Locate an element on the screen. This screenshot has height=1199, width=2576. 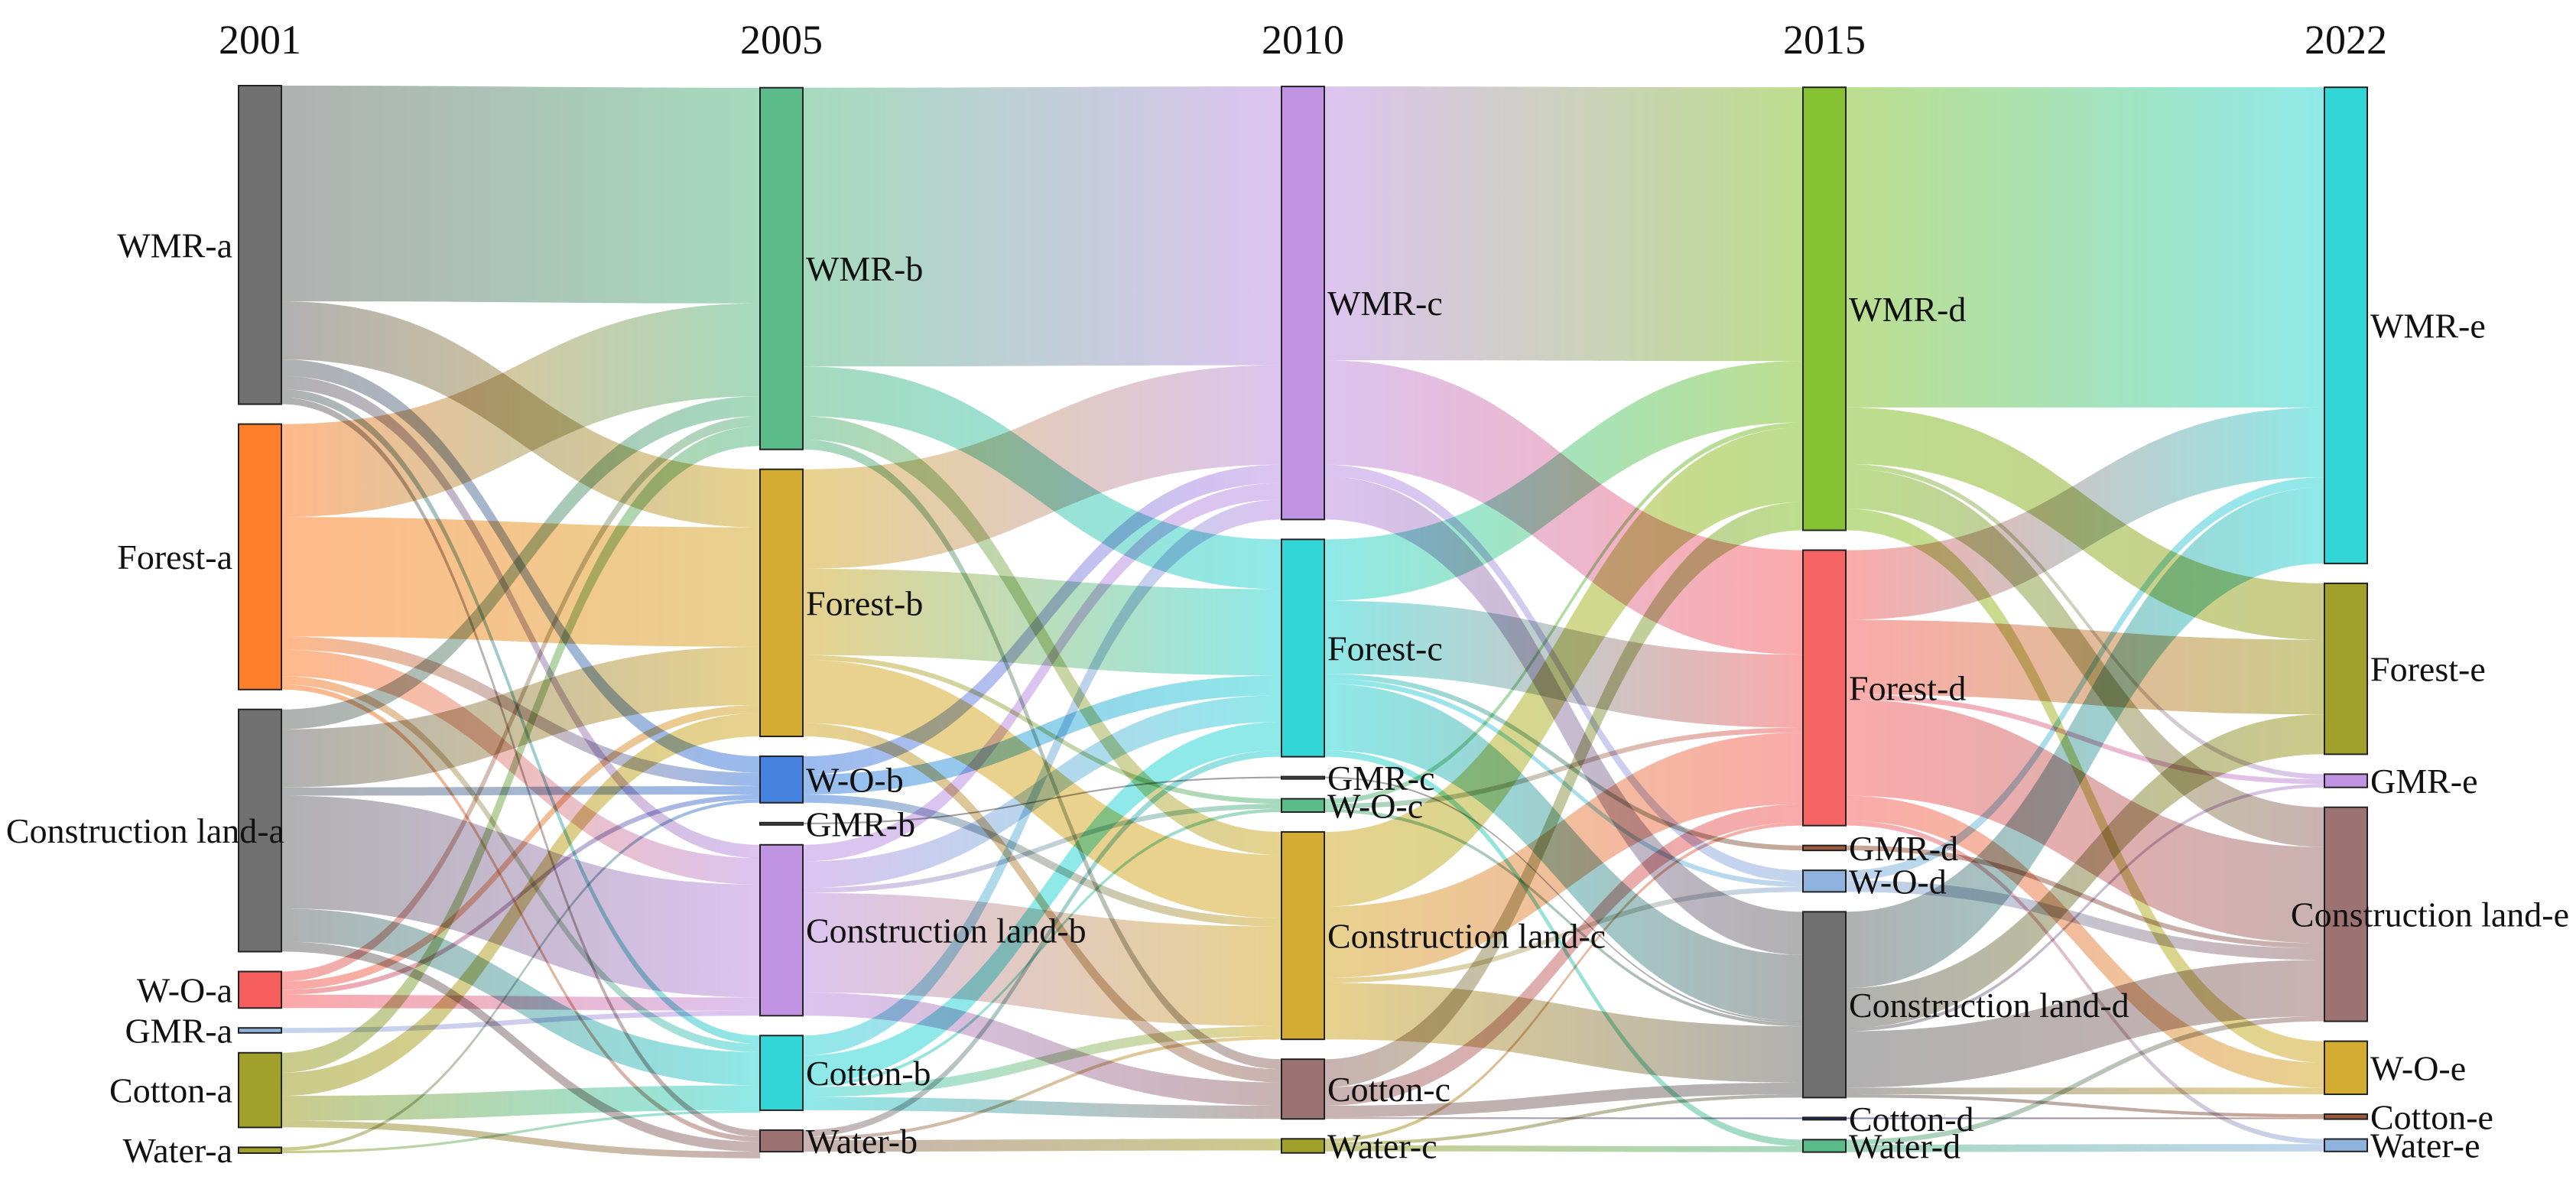
flow-Water-b-to-Construction land-c is located at coordinates (1043, 1087).